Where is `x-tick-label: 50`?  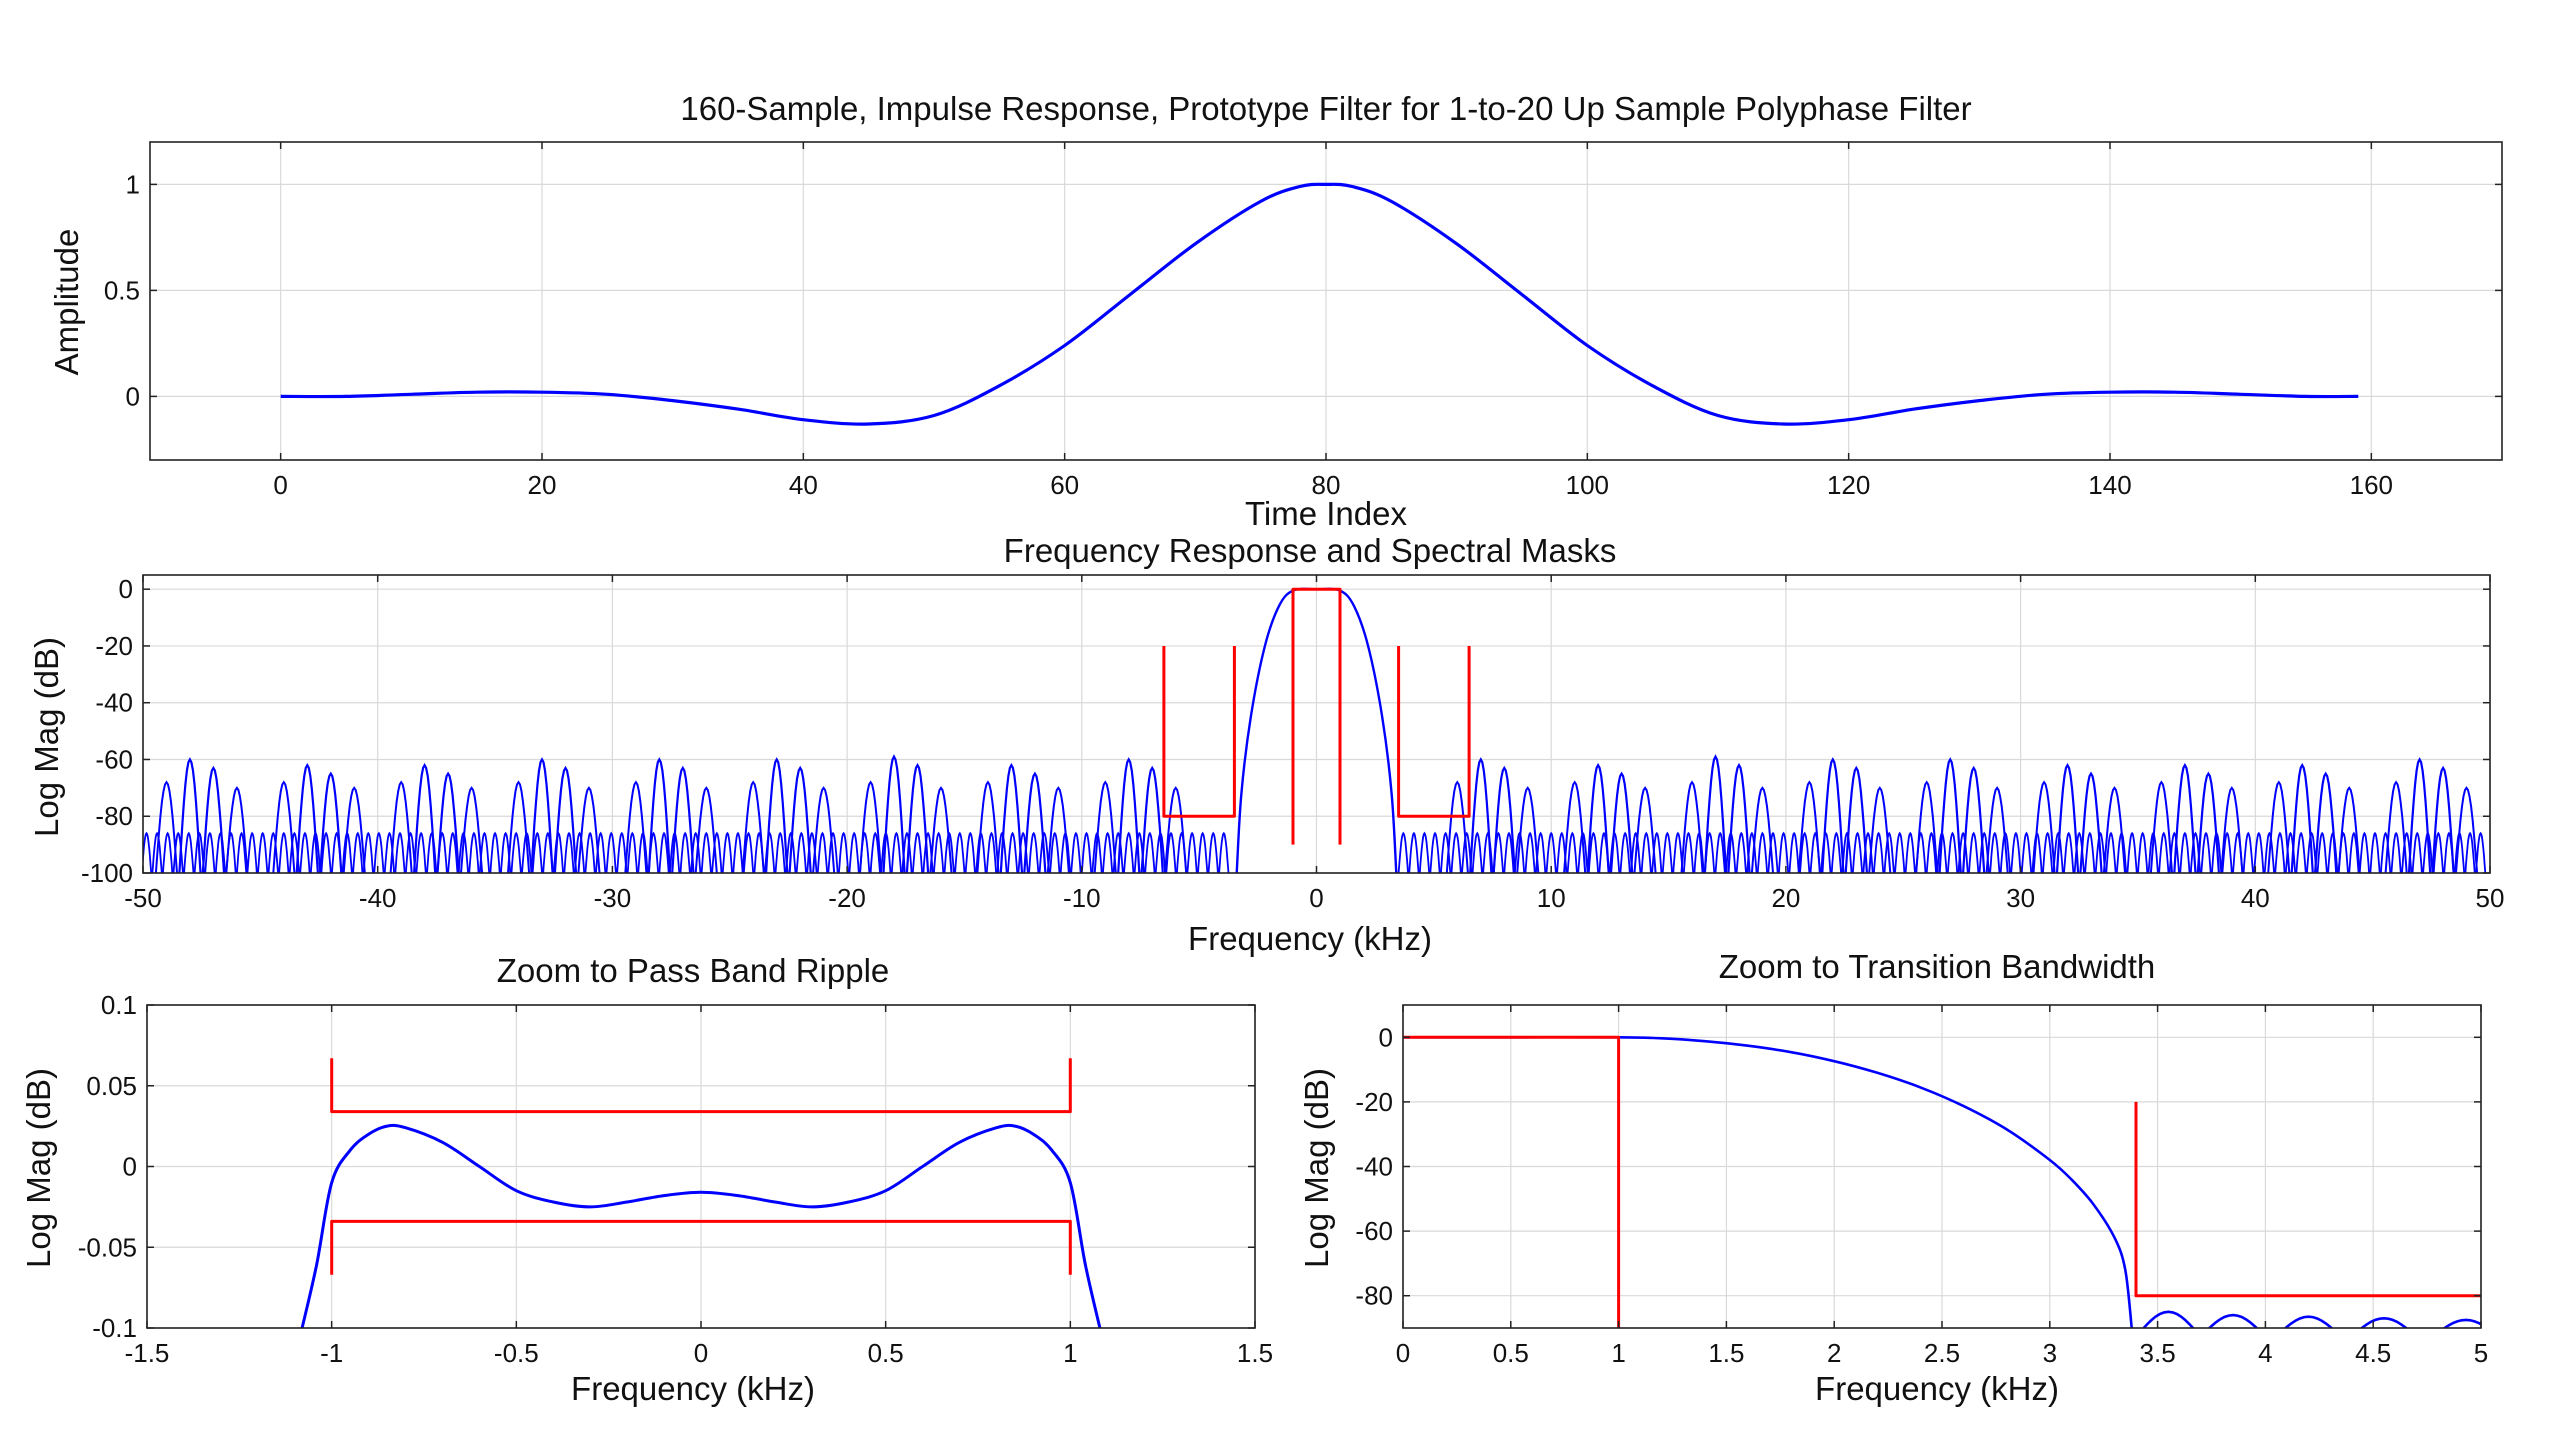 x-tick-label: 50 is located at coordinates (2490, 898).